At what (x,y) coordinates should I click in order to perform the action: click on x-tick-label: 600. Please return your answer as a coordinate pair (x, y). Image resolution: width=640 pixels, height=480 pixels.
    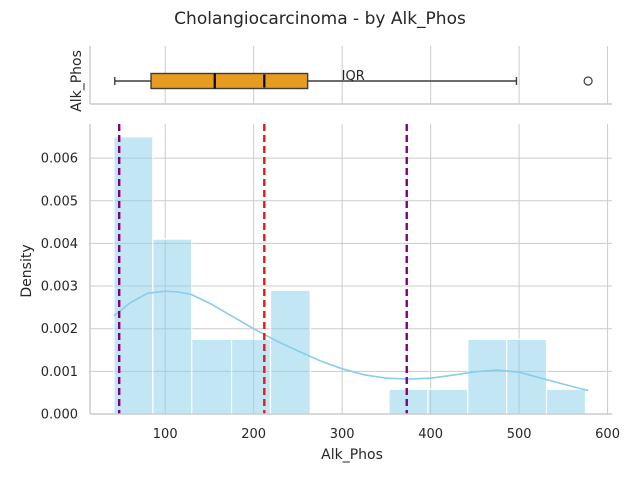
    Looking at the image, I should click on (607, 434).